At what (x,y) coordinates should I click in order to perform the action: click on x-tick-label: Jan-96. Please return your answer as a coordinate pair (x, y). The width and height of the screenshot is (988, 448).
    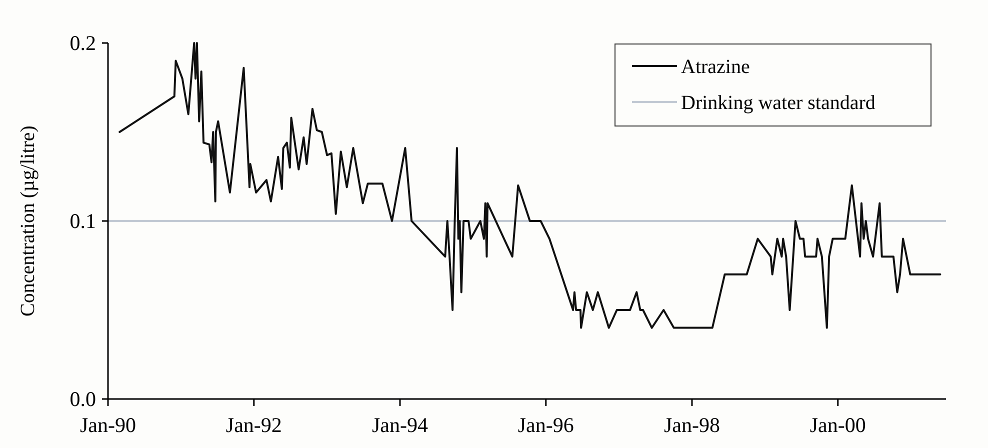
    Looking at the image, I should click on (546, 425).